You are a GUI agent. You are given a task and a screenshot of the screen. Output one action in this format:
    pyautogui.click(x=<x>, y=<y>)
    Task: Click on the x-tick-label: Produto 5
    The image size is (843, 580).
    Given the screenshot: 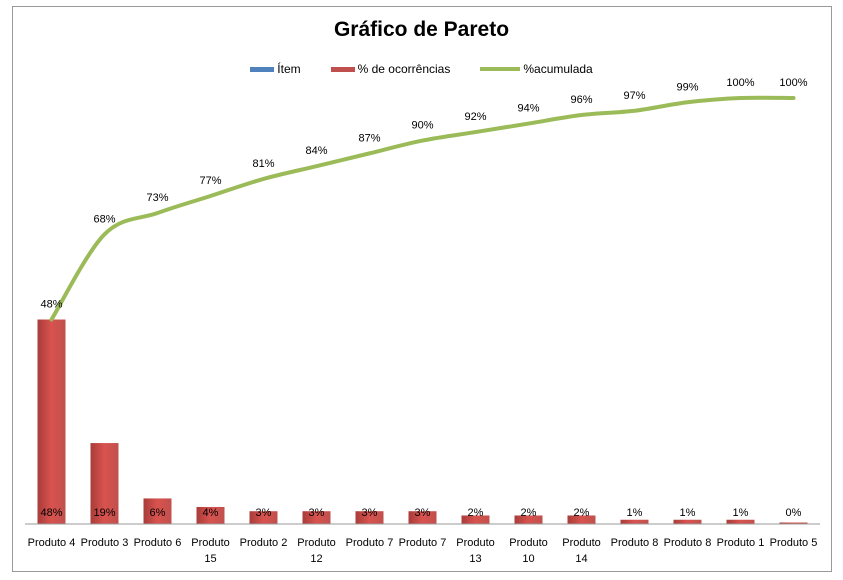 What is the action you would take?
    pyautogui.click(x=794, y=543)
    